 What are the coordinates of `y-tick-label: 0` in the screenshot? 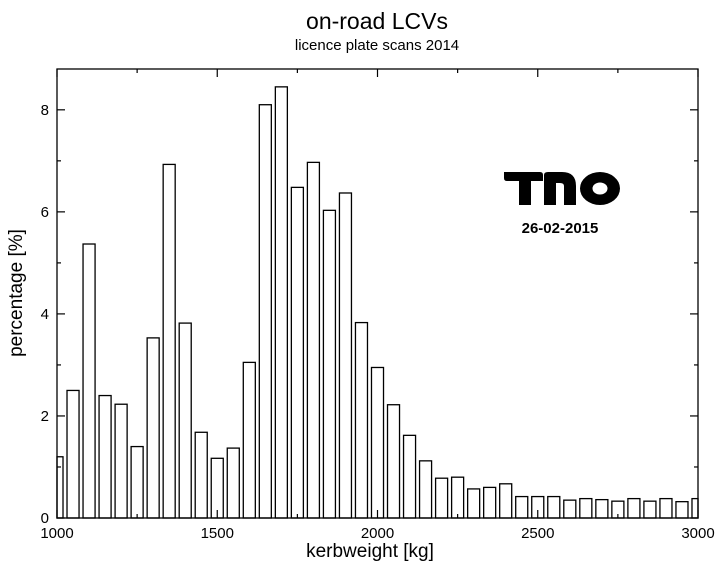 It's located at (45, 518).